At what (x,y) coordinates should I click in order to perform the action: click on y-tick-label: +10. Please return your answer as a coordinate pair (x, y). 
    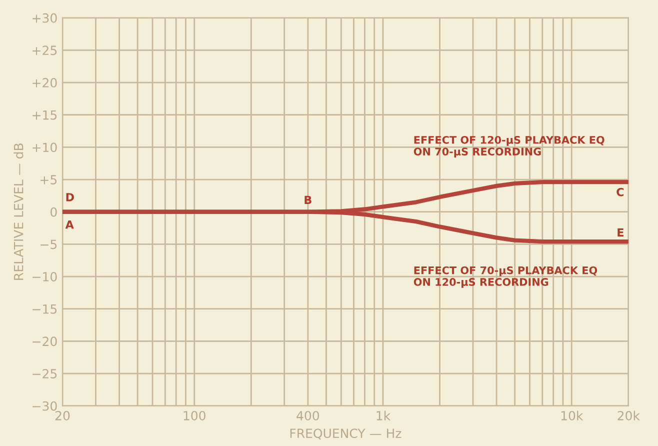
    Looking at the image, I should click on (44, 147).